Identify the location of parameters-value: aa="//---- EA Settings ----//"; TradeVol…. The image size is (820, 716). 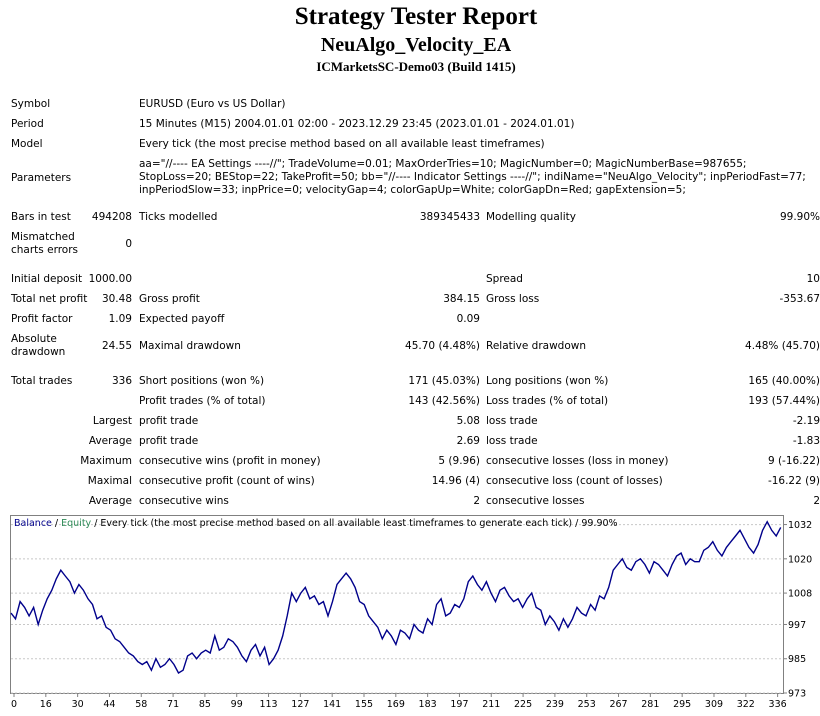
(472, 177).